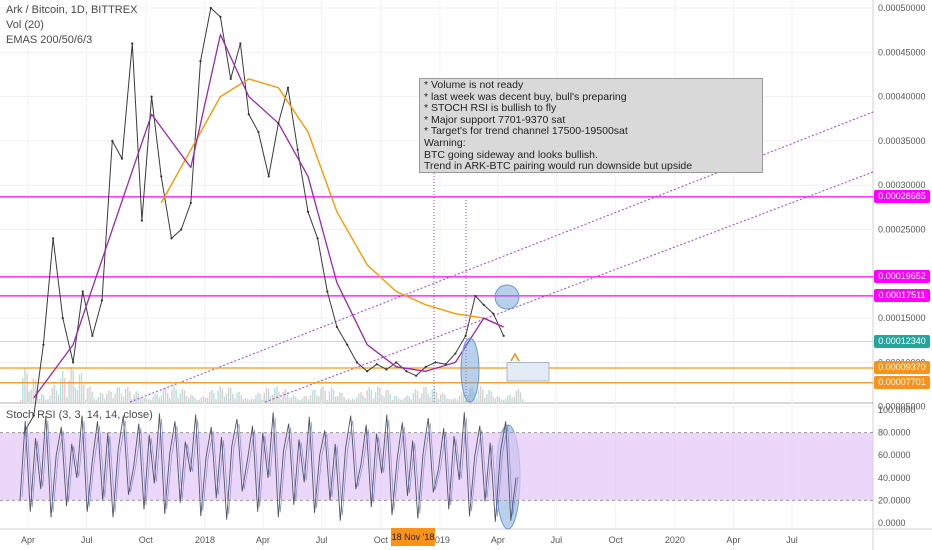 The height and width of the screenshot is (550, 932). Describe the element at coordinates (902, 141) in the screenshot. I see `price-tick-label: 0.00035000` at that location.